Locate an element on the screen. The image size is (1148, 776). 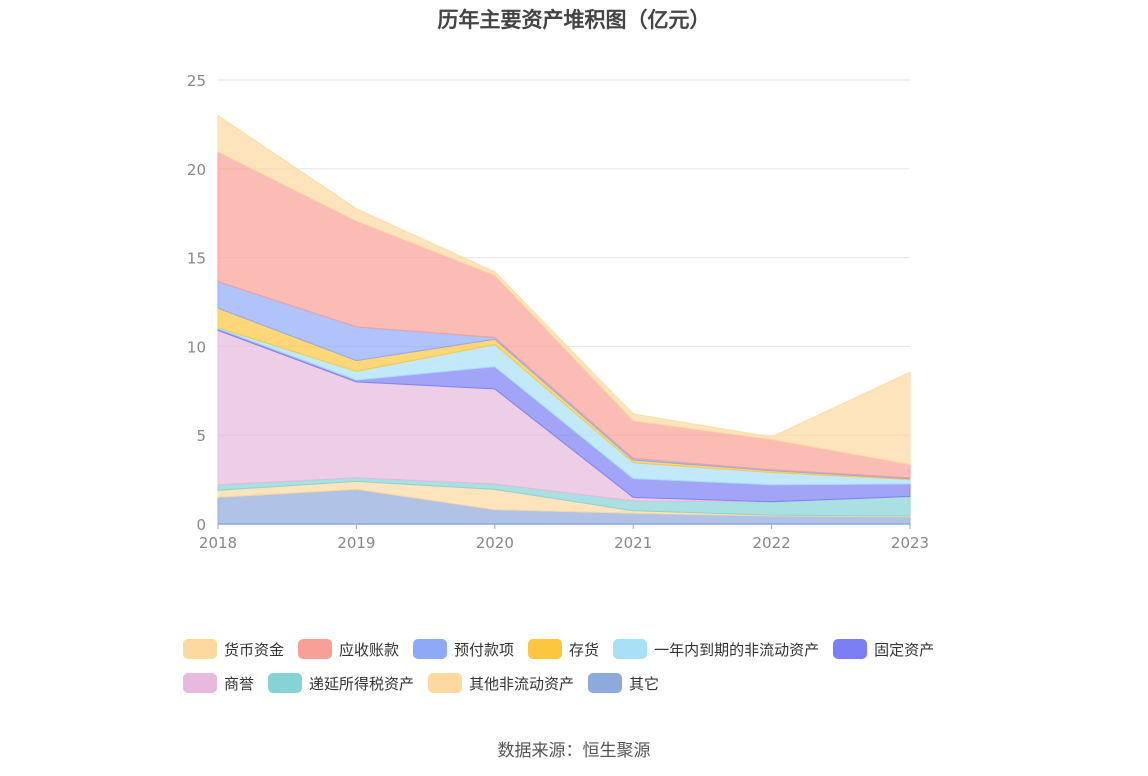
legend-item: 一年内到期的非流动资产 is located at coordinates (716, 649).